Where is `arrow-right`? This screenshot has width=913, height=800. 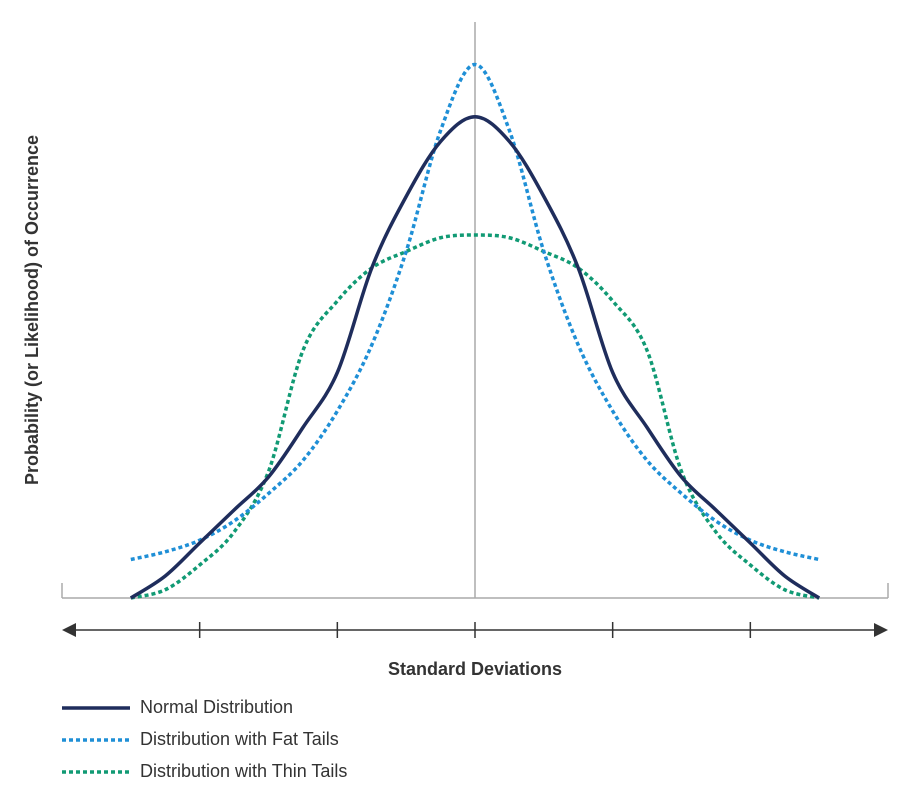 arrow-right is located at coordinates (881, 630).